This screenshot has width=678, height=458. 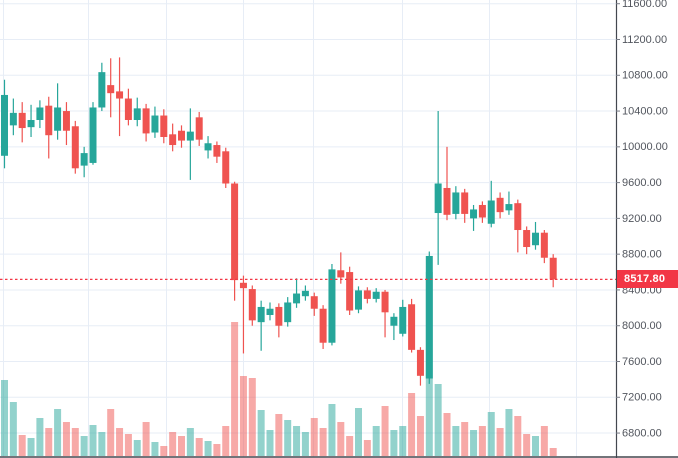 I want to click on price-axis-label: 6800.00, so click(x=642, y=433).